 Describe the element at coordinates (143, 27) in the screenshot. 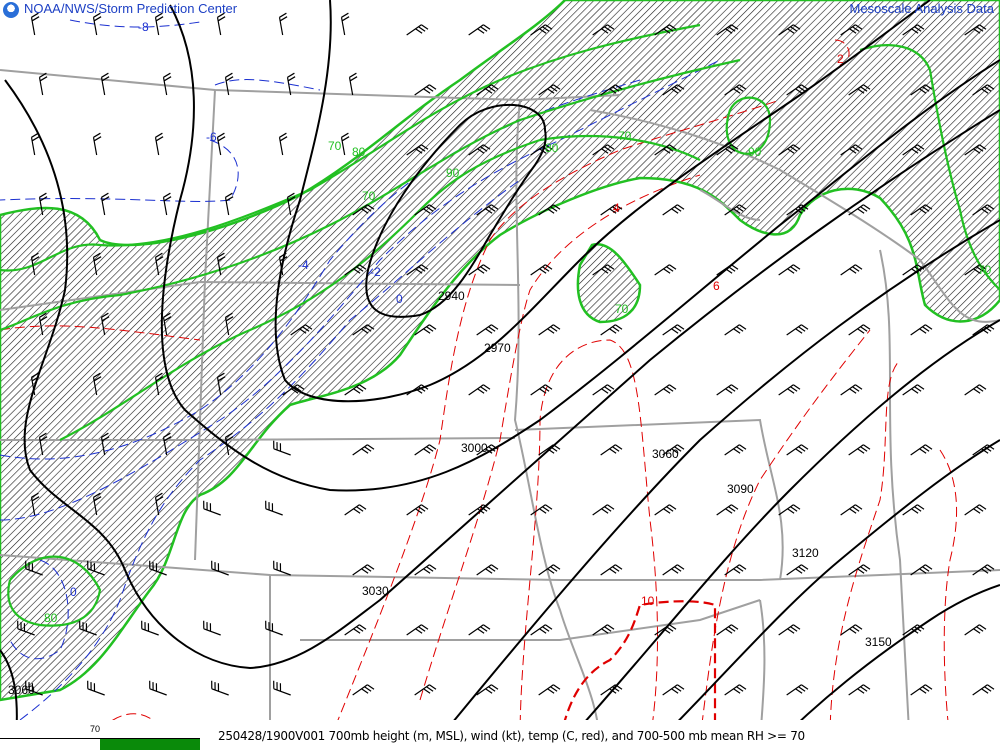

I see `temp-label: -8` at that location.